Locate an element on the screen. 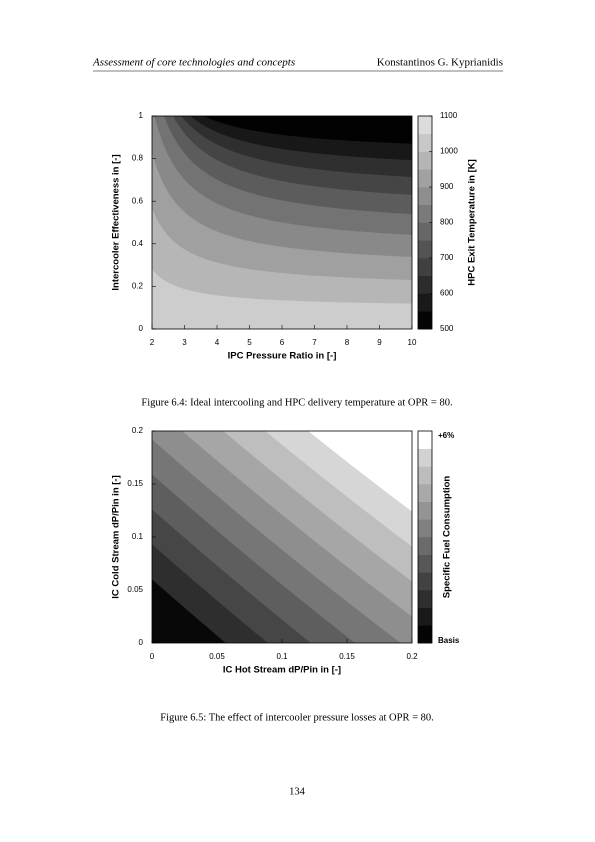  x-tick-label: 8 is located at coordinates (347, 342).